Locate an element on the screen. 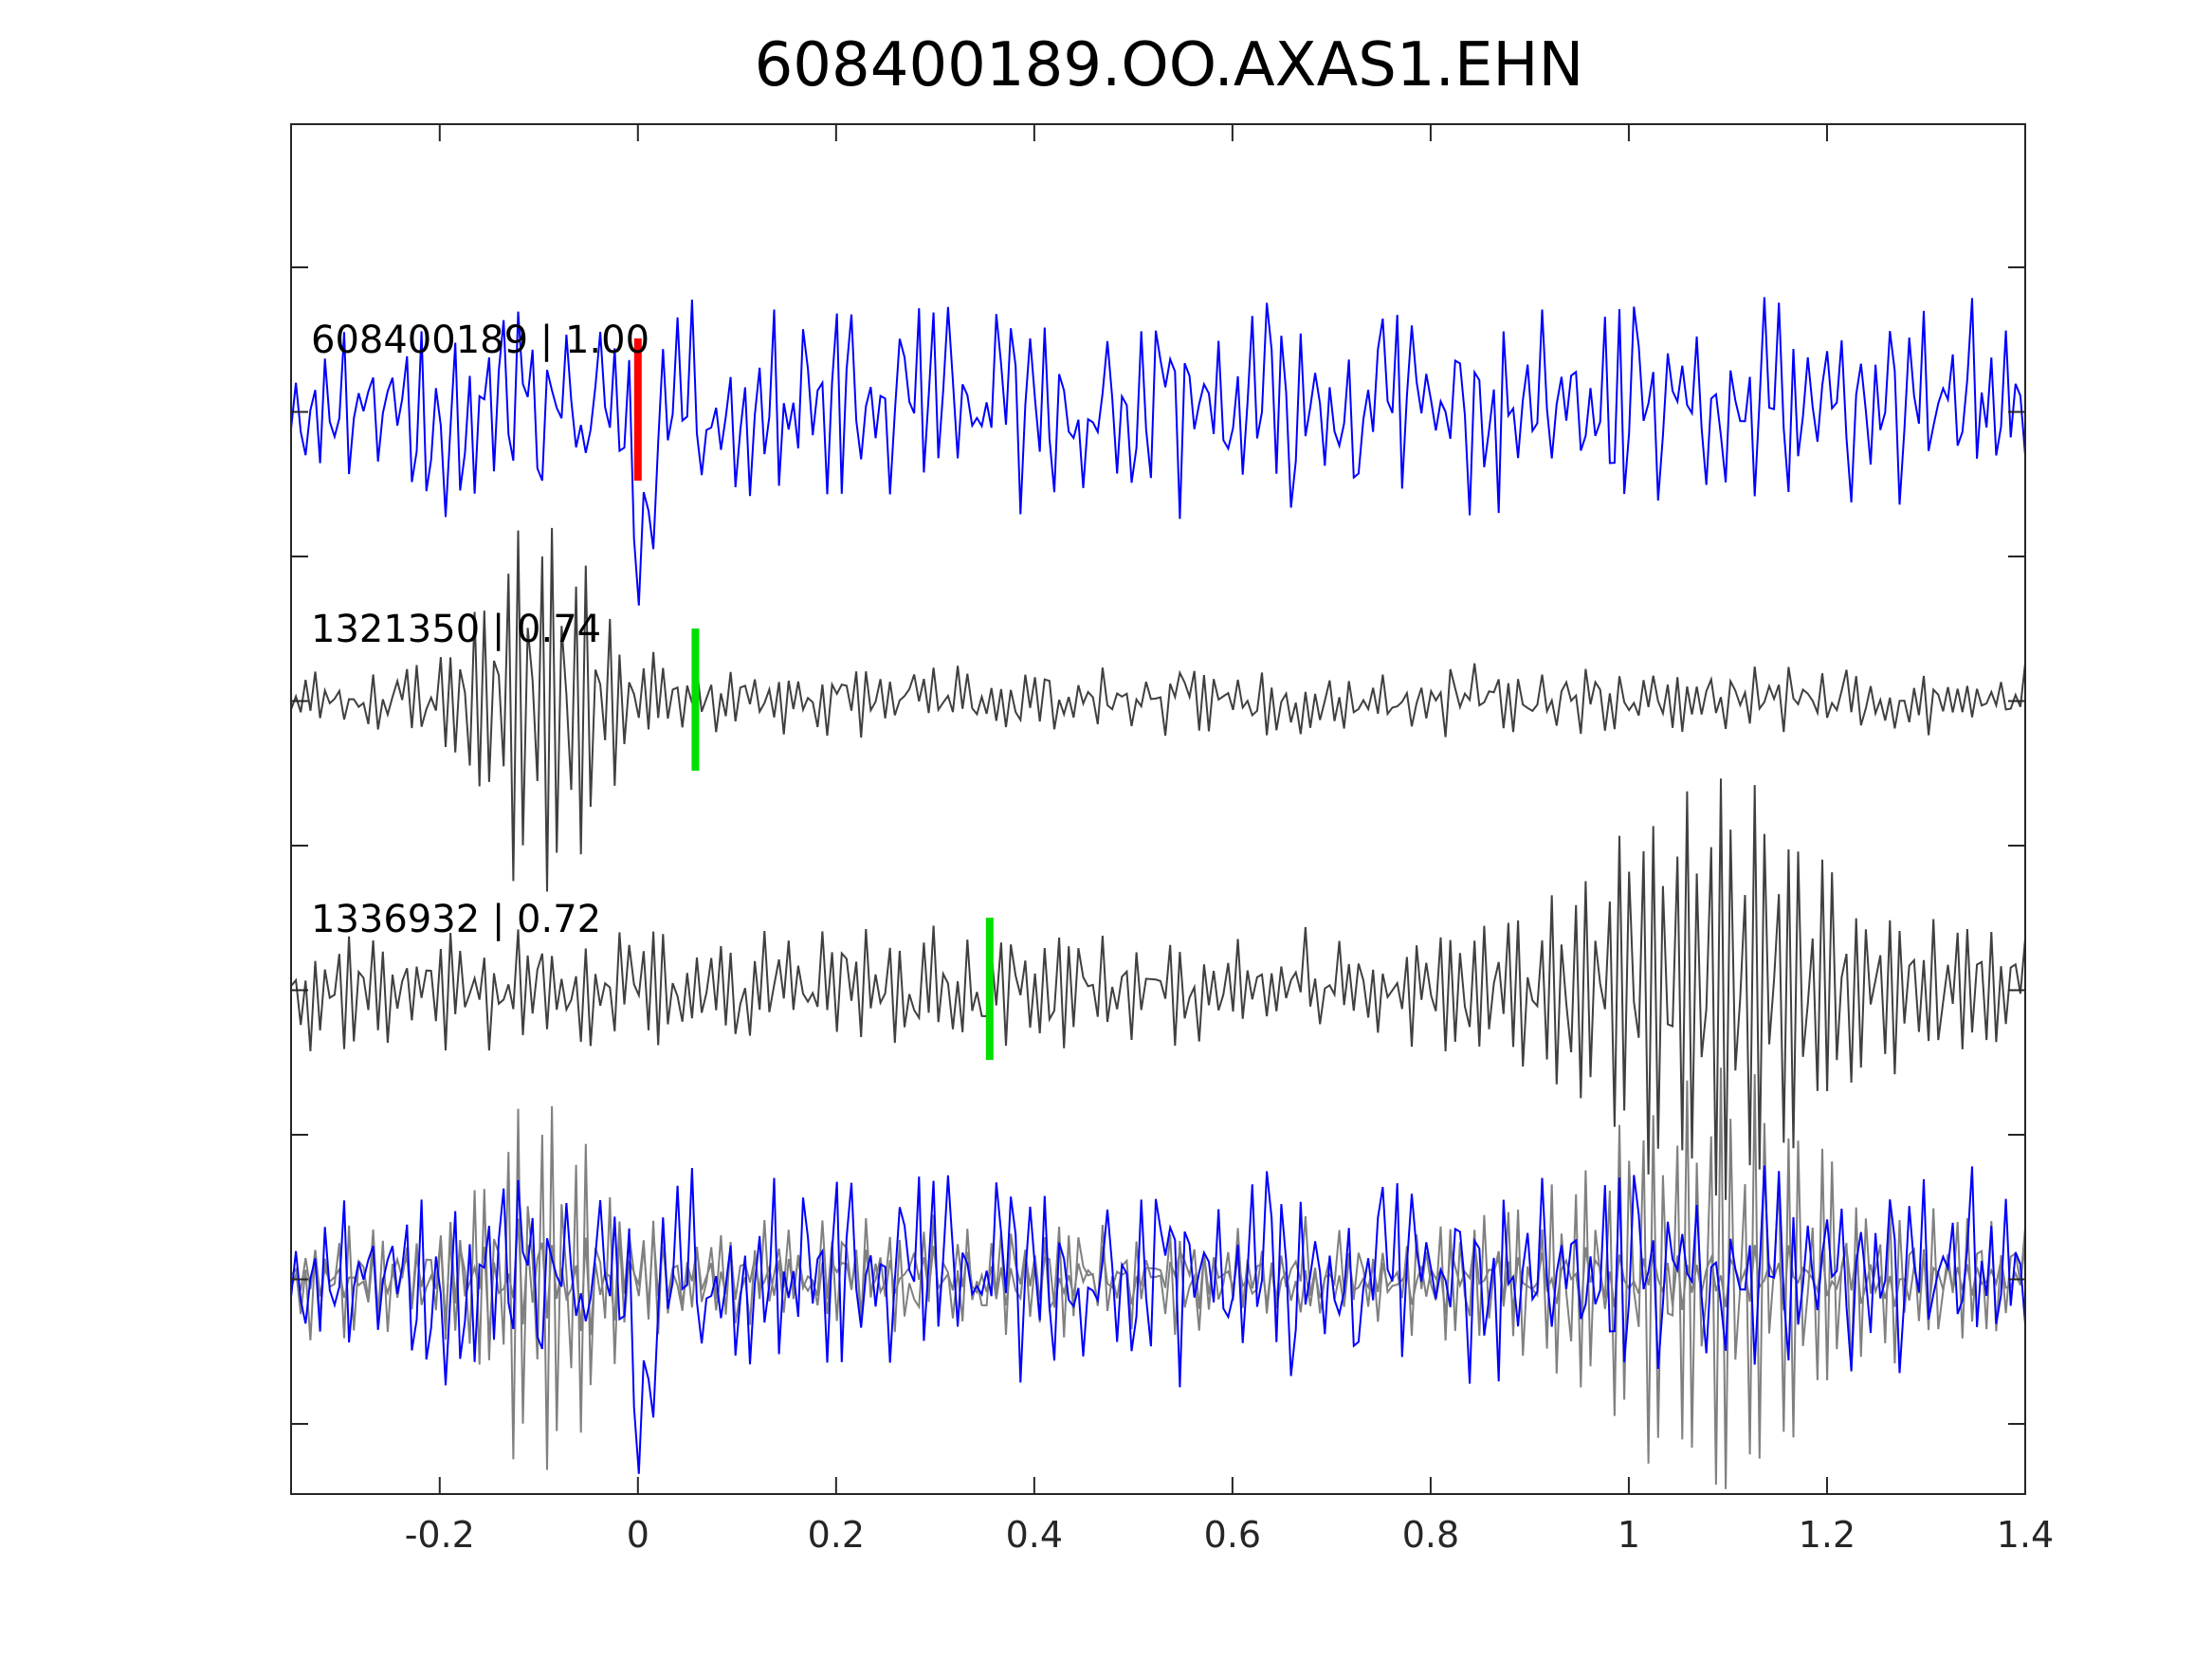 This screenshot has height=1659, width=2212. x-tick-label: 0.2 is located at coordinates (836, 1535).